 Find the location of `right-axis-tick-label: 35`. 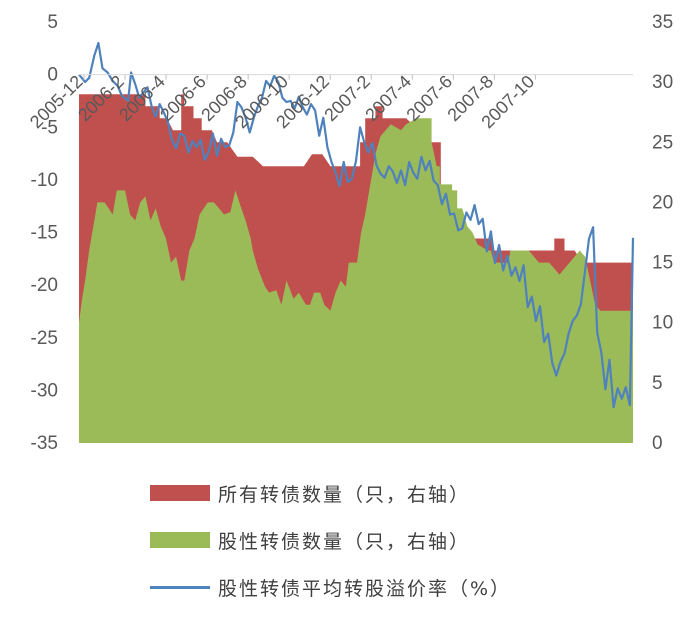

right-axis-tick-label: 35 is located at coordinates (662, 22).